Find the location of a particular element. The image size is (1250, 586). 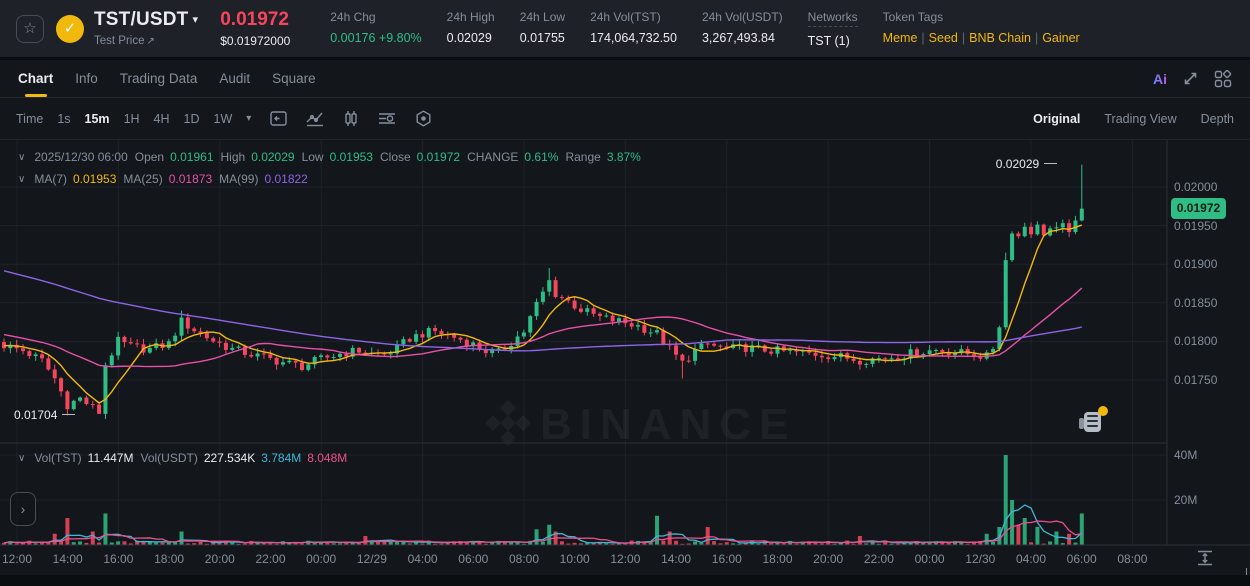

legend-value: 0.01961 is located at coordinates (192, 157).